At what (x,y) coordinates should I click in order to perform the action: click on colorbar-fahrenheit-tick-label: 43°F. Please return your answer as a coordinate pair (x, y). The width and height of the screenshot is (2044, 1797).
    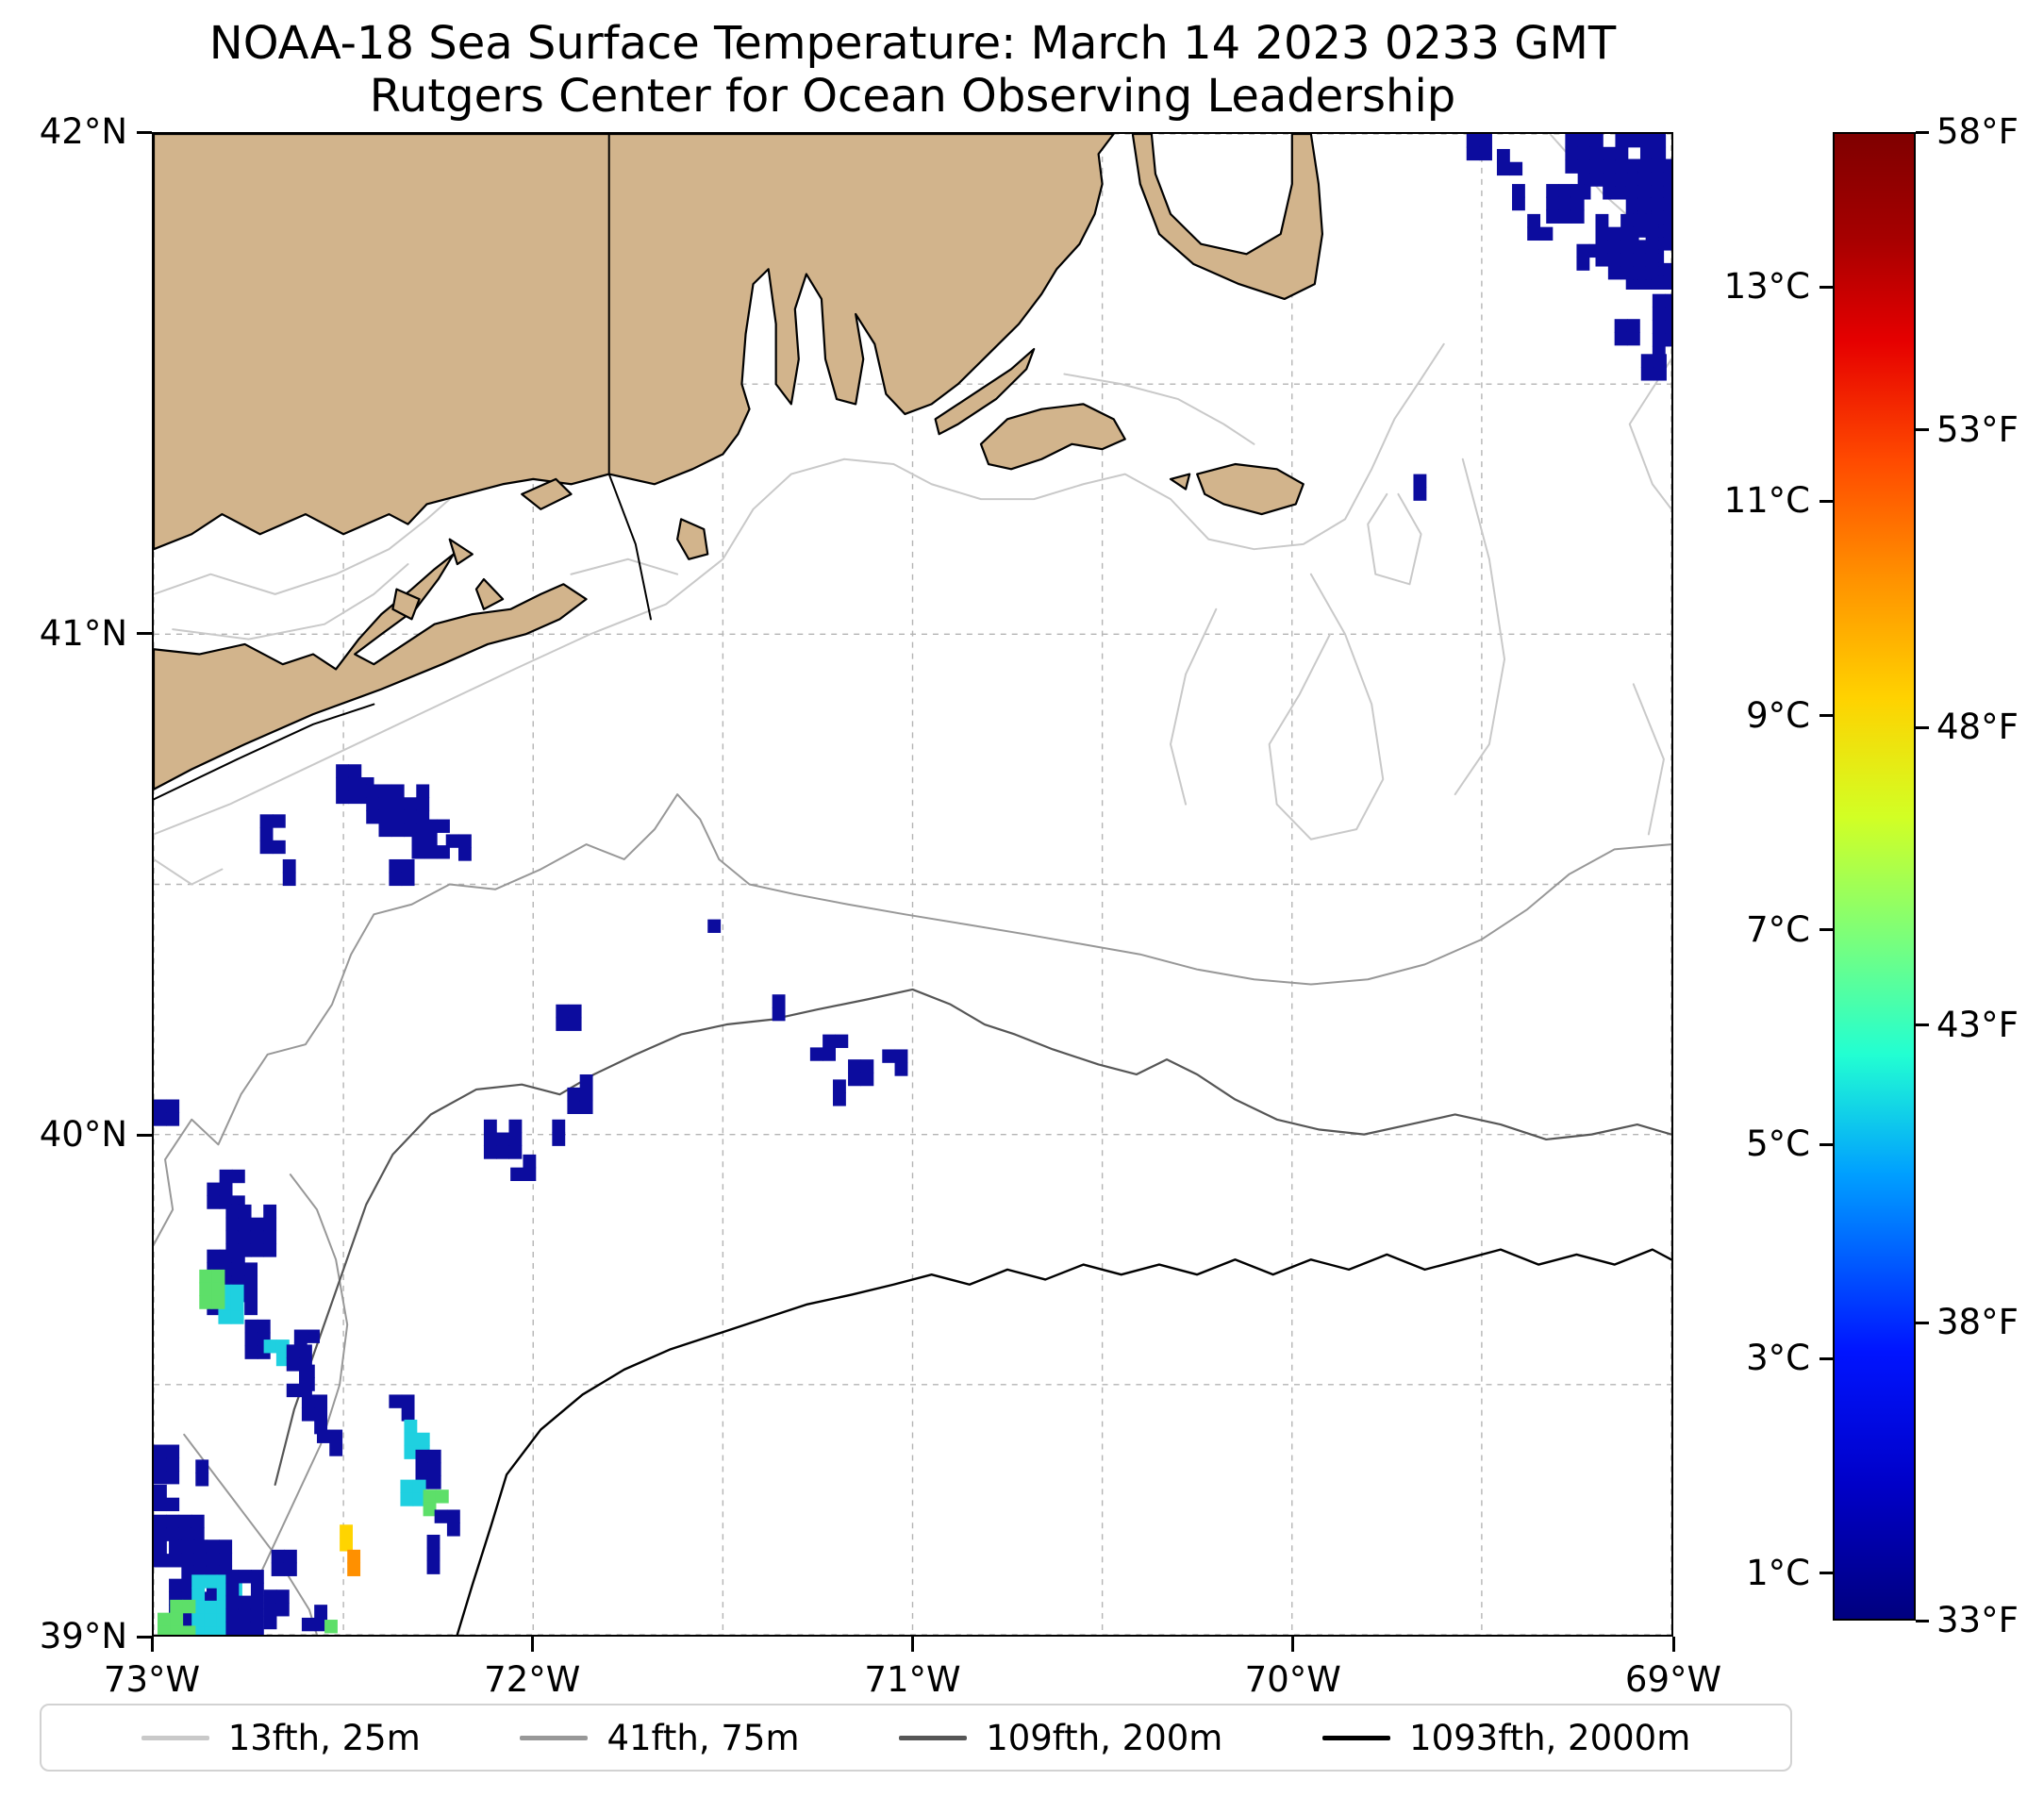
    Looking at the image, I should click on (1977, 1024).